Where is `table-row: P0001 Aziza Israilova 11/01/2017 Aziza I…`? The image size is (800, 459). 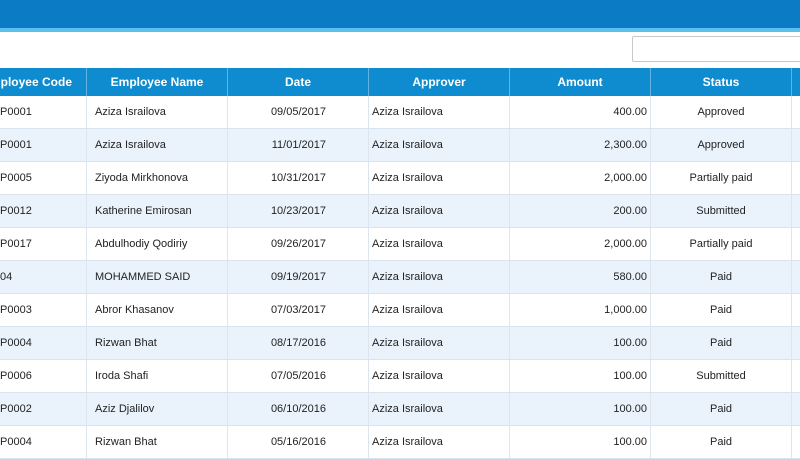 table-row: P0001 Aziza Israilova 11/01/2017 Aziza I… is located at coordinates (400, 145).